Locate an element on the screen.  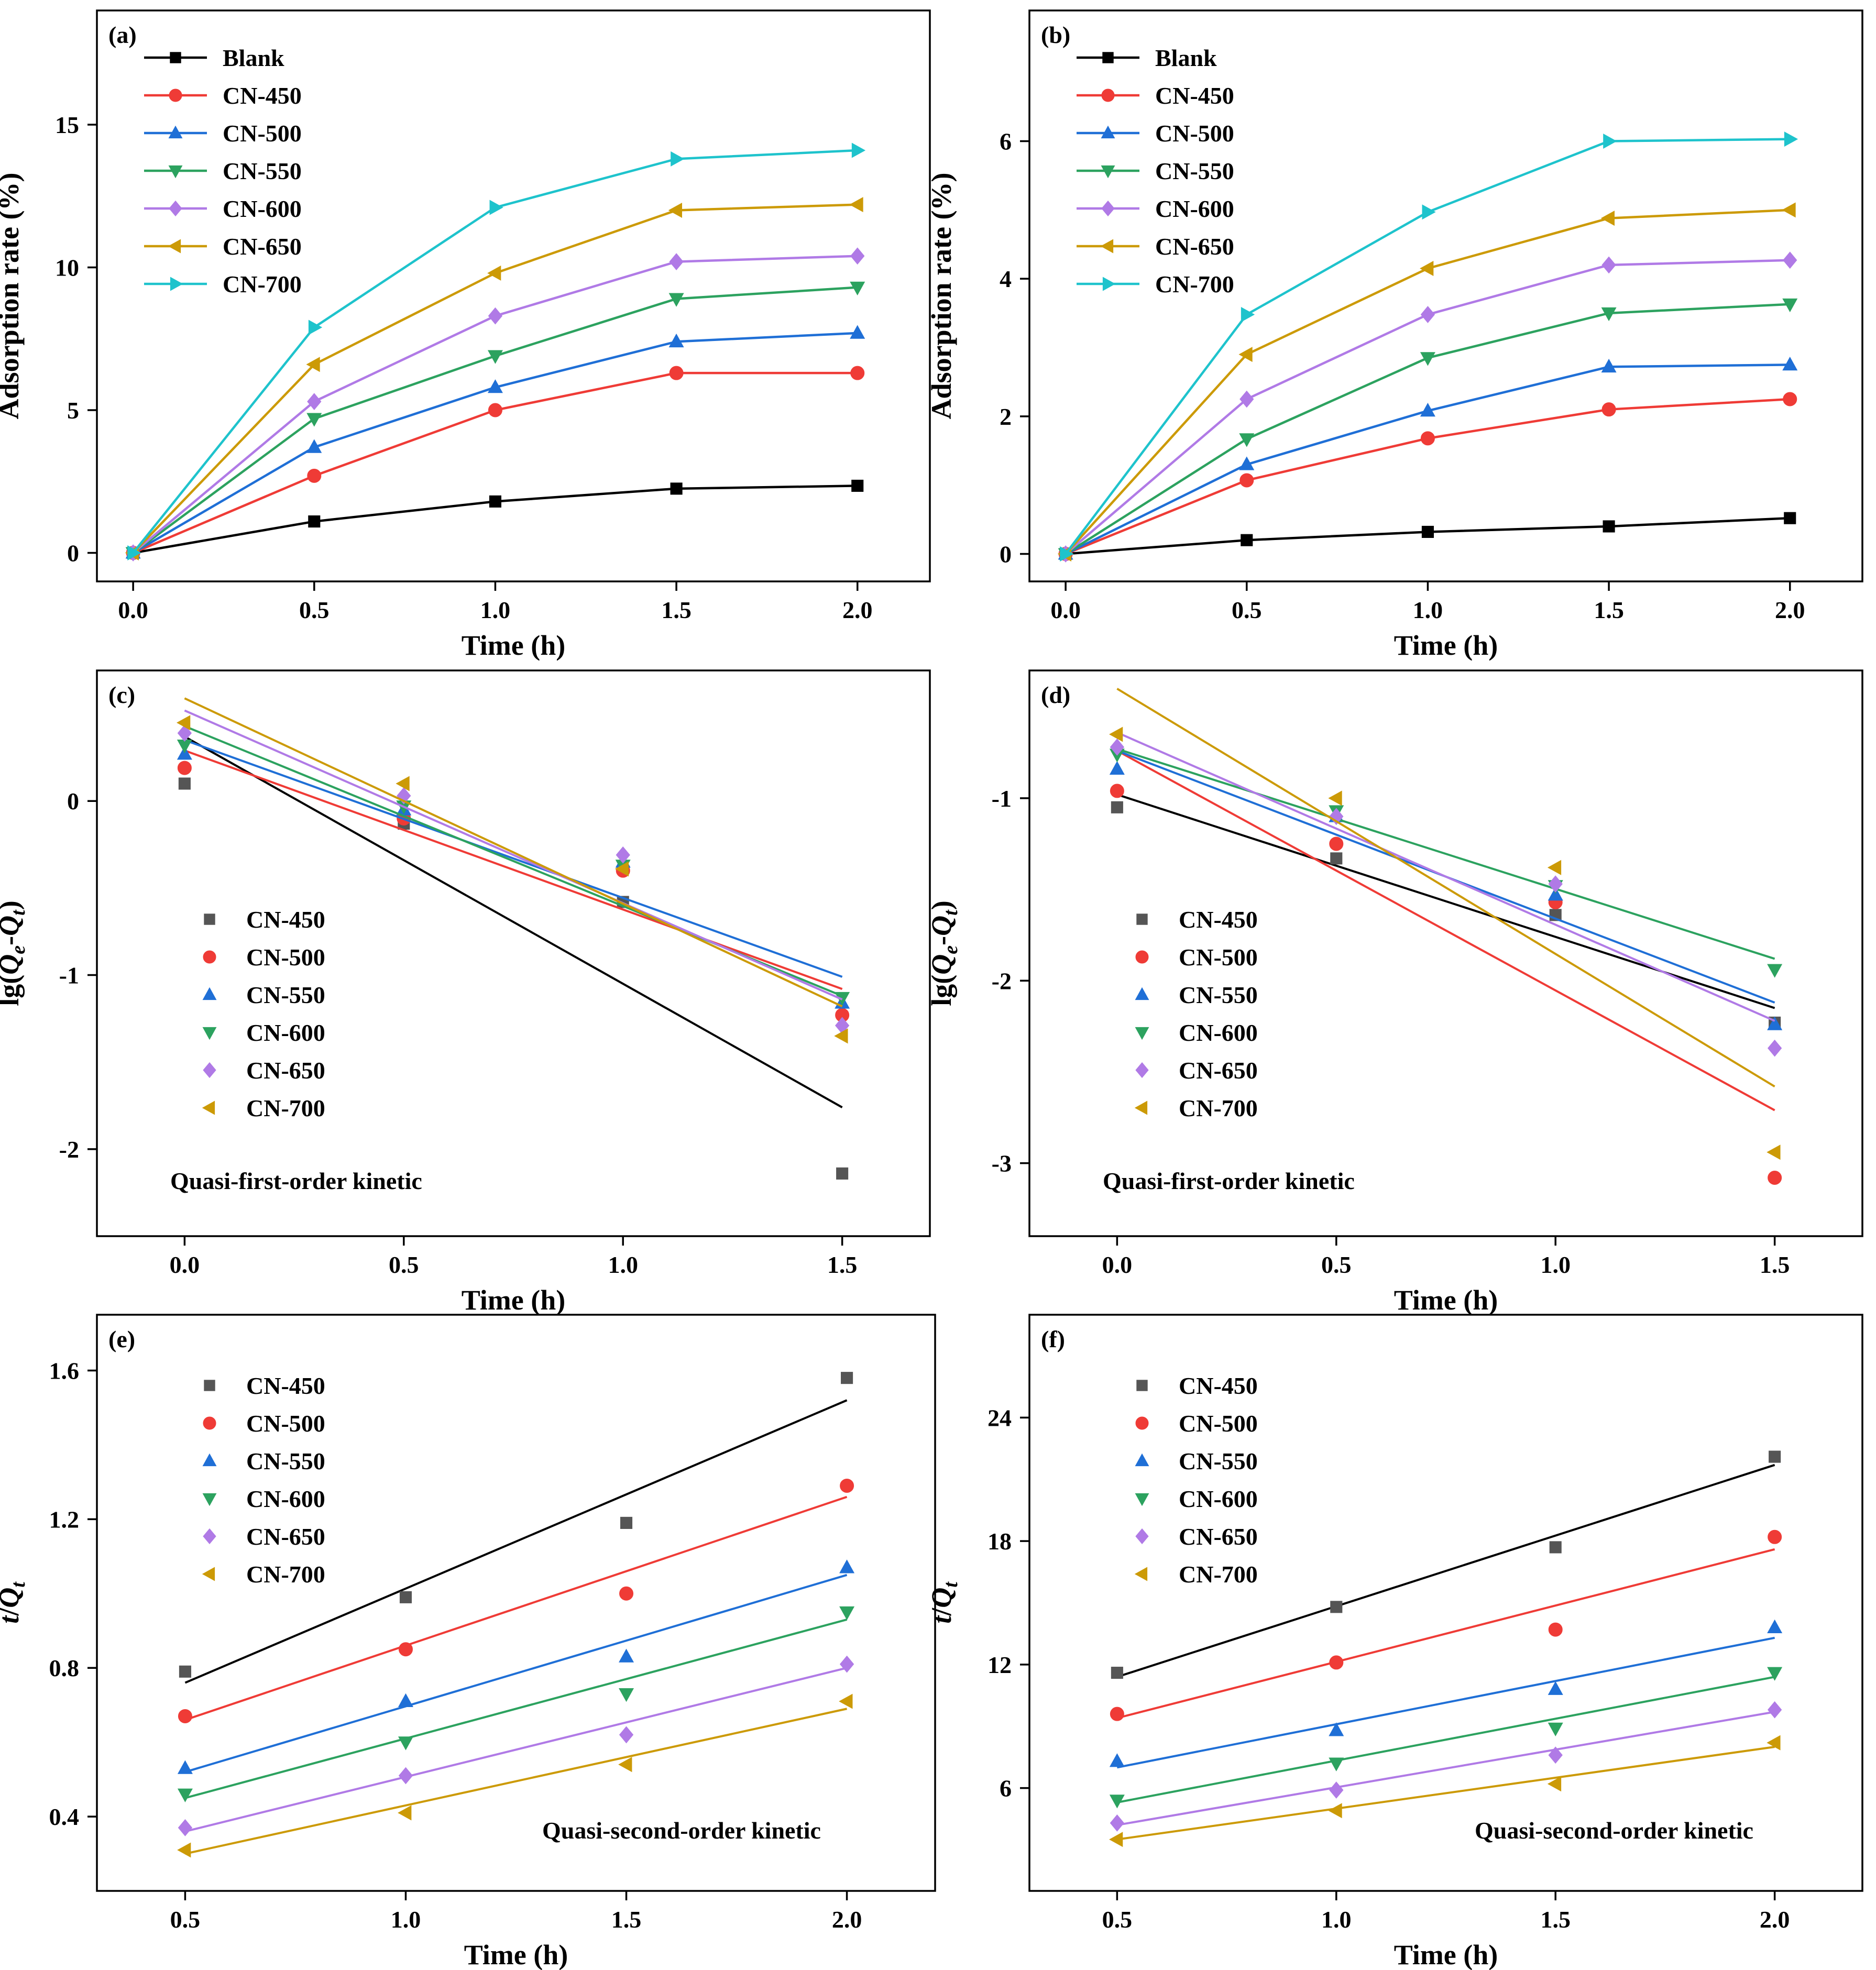
plot-frame is located at coordinates (1446, 953).